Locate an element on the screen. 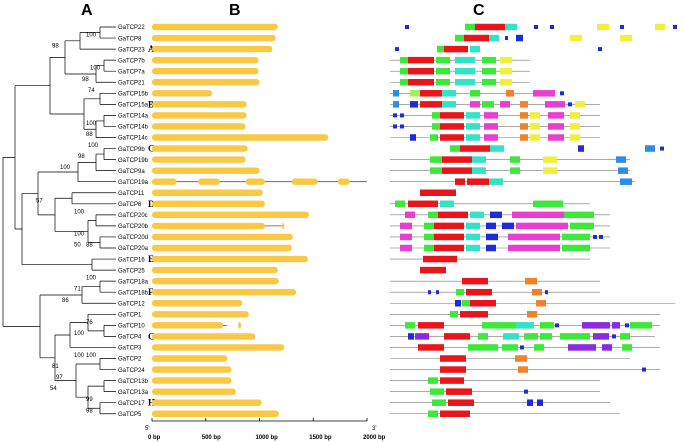 This screenshot has width=685, height=442. bootstrap-value: 76 is located at coordinates (89, 323).